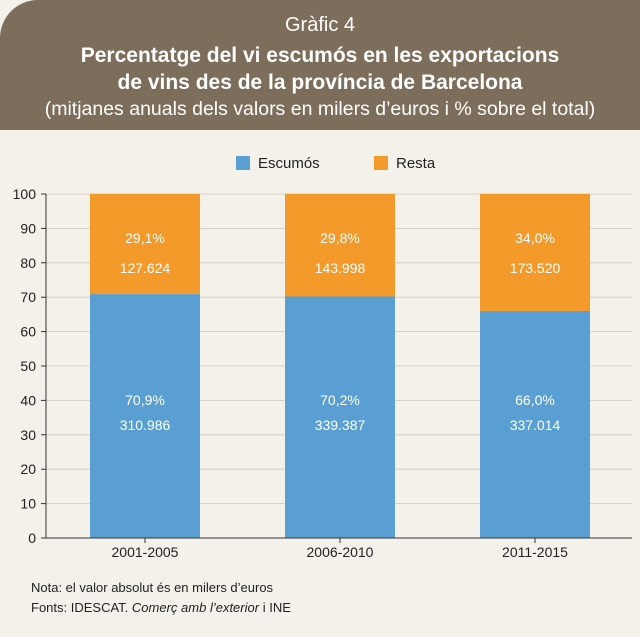  Describe the element at coordinates (145, 425) in the screenshot. I see `data-label-escumos-value: 310.986` at that location.